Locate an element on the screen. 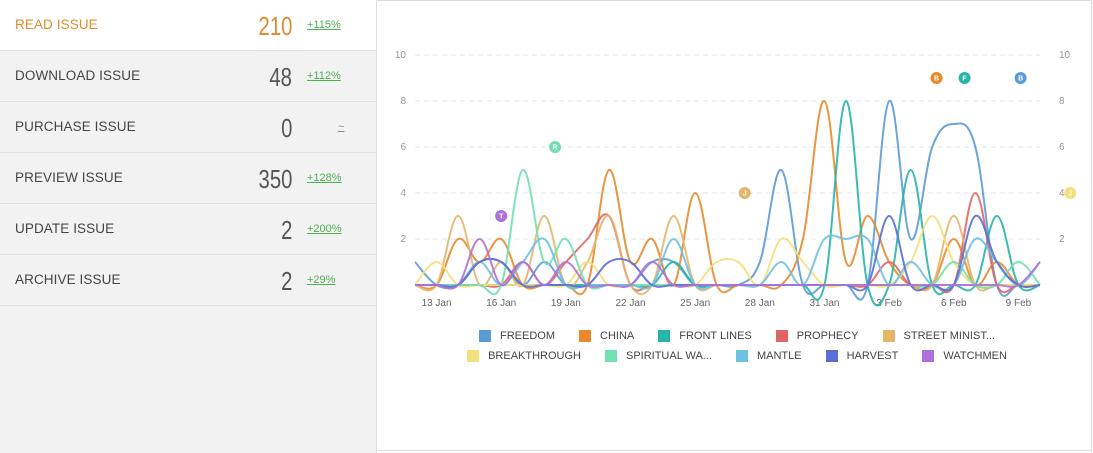 This screenshot has height=453, width=1093. series-line-watchmen is located at coordinates (728, 264).